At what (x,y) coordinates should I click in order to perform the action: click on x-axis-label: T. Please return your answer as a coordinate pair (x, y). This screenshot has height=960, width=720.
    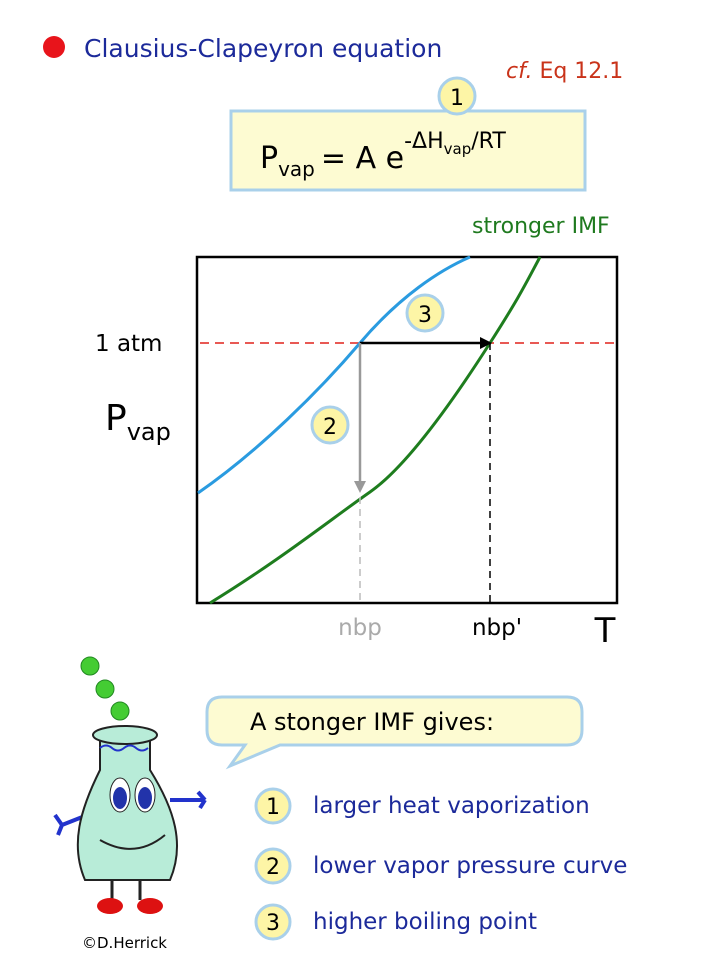
    Looking at the image, I should click on (605, 631).